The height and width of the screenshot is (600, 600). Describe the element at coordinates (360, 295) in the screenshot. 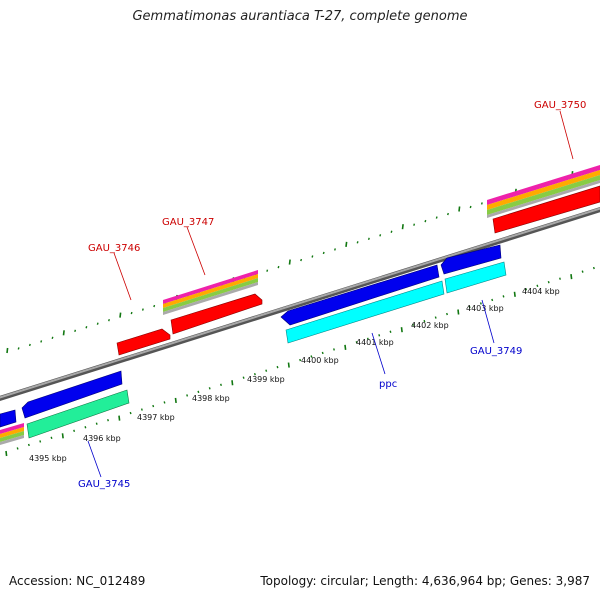

I see `reverse-cds-ppc` at that location.